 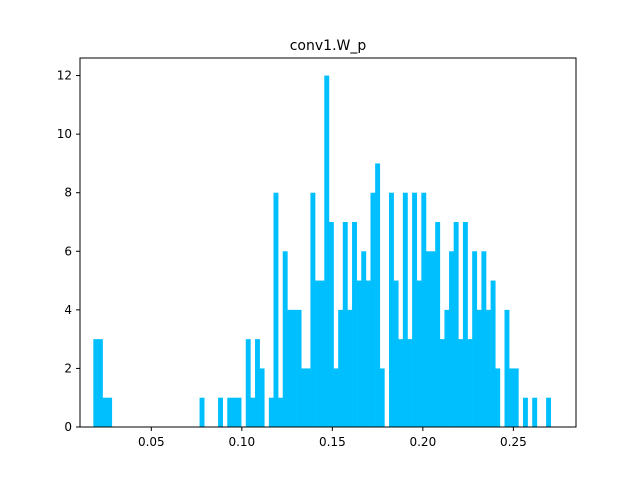 I want to click on y-tick-label: 12, so click(x=64, y=76).